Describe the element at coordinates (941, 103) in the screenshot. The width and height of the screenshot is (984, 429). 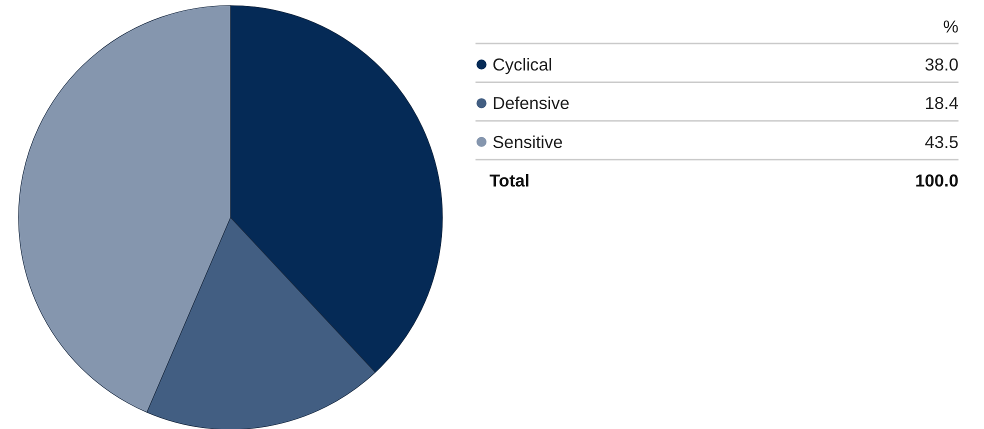
I see `data-label: 18.4` at that location.